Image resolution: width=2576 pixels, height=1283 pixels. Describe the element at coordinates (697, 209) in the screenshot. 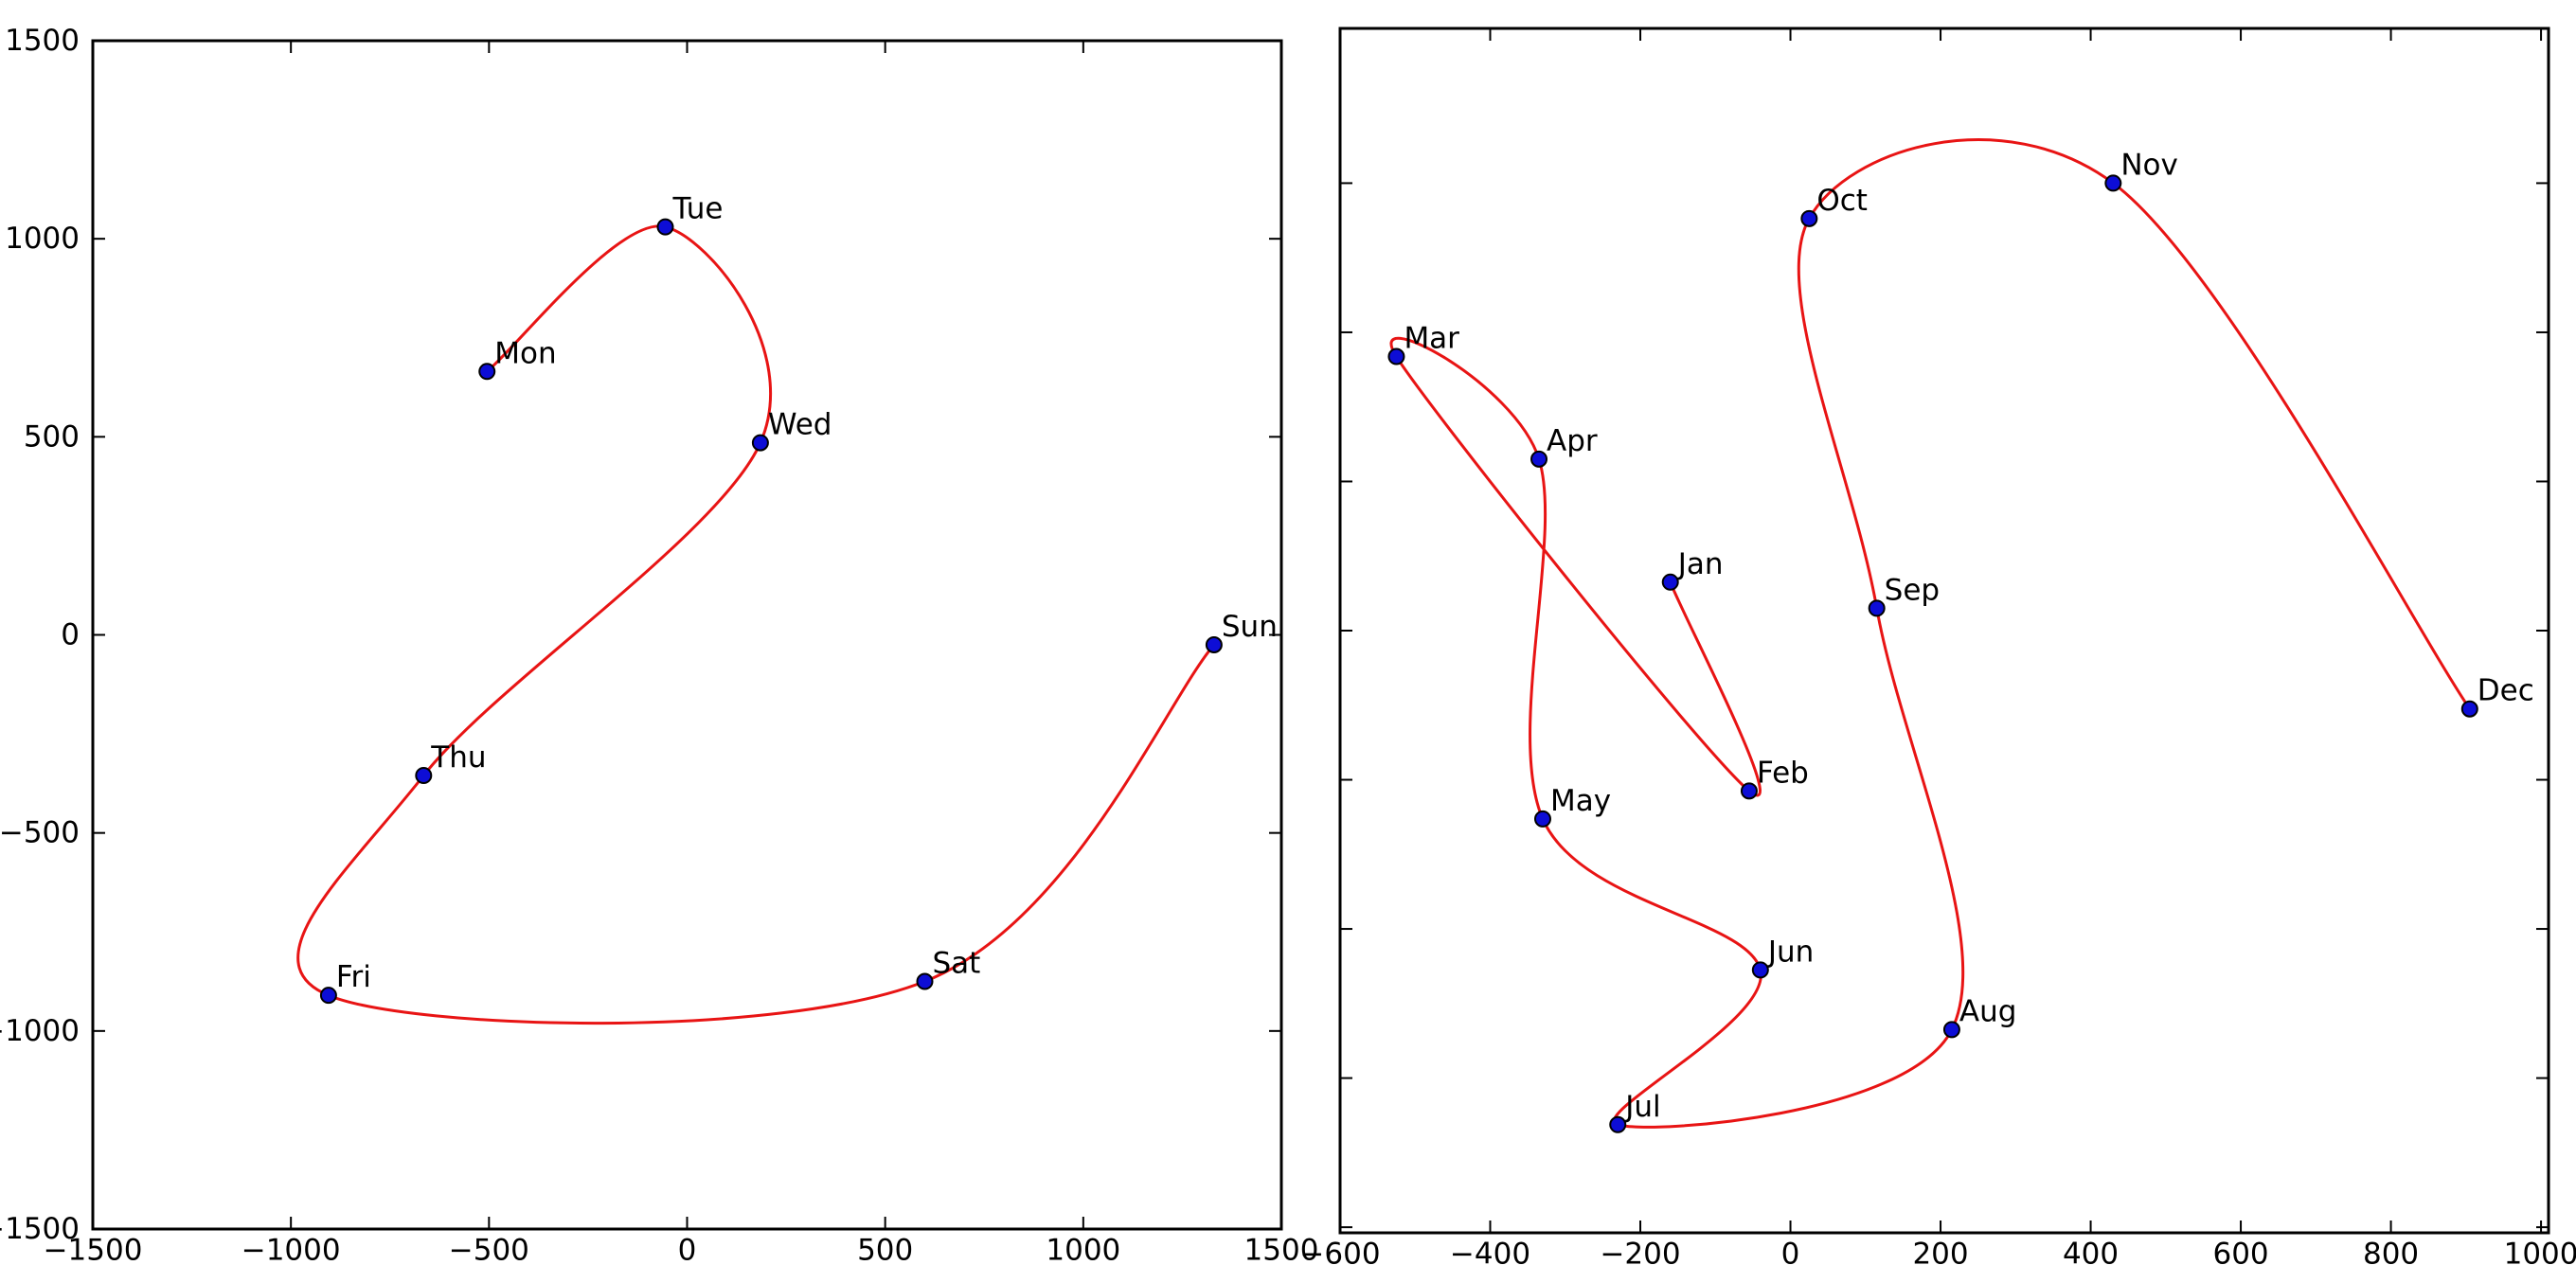

I see `weekdays-point-label-tue: Tue` at that location.